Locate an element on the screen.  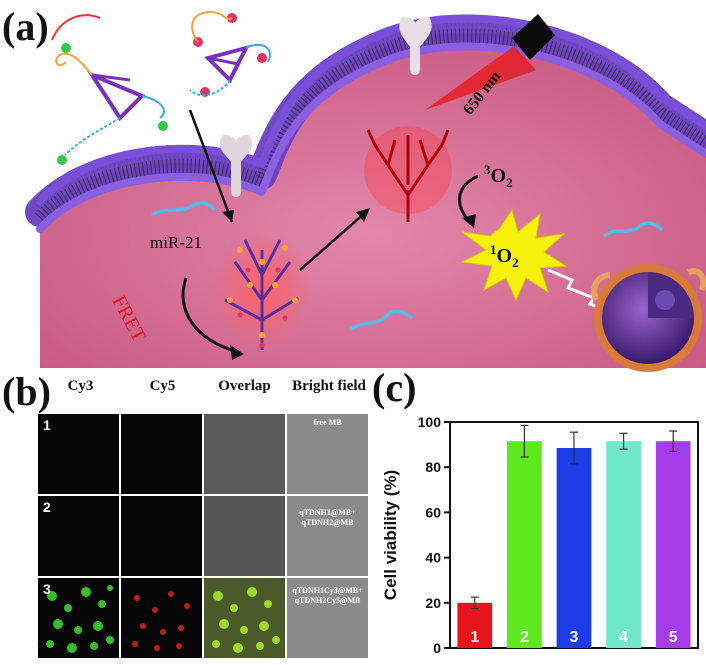
overlap-cells is located at coordinates (246, 620).